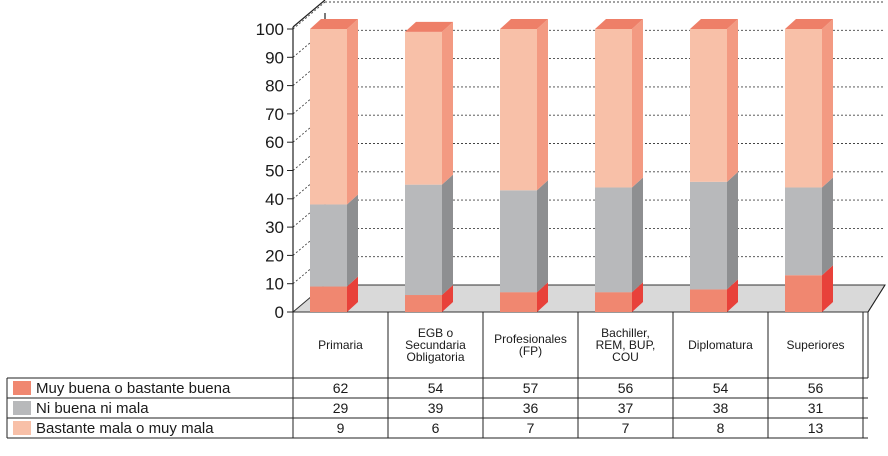 The width and height of the screenshot is (888, 456). What do you see at coordinates (816, 408) in the screenshot?
I see `table-cell-value: 31` at bounding box center [816, 408].